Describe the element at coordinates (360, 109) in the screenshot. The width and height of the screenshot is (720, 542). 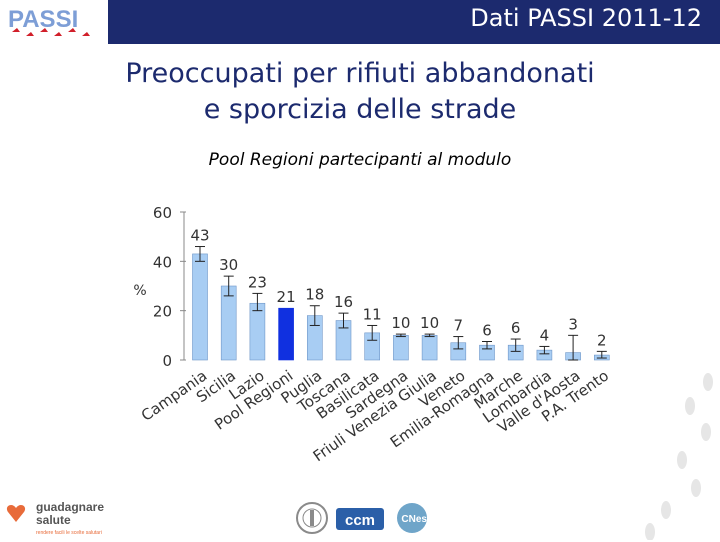
I see `page-title-line2: e sporcizia delle strade` at that location.